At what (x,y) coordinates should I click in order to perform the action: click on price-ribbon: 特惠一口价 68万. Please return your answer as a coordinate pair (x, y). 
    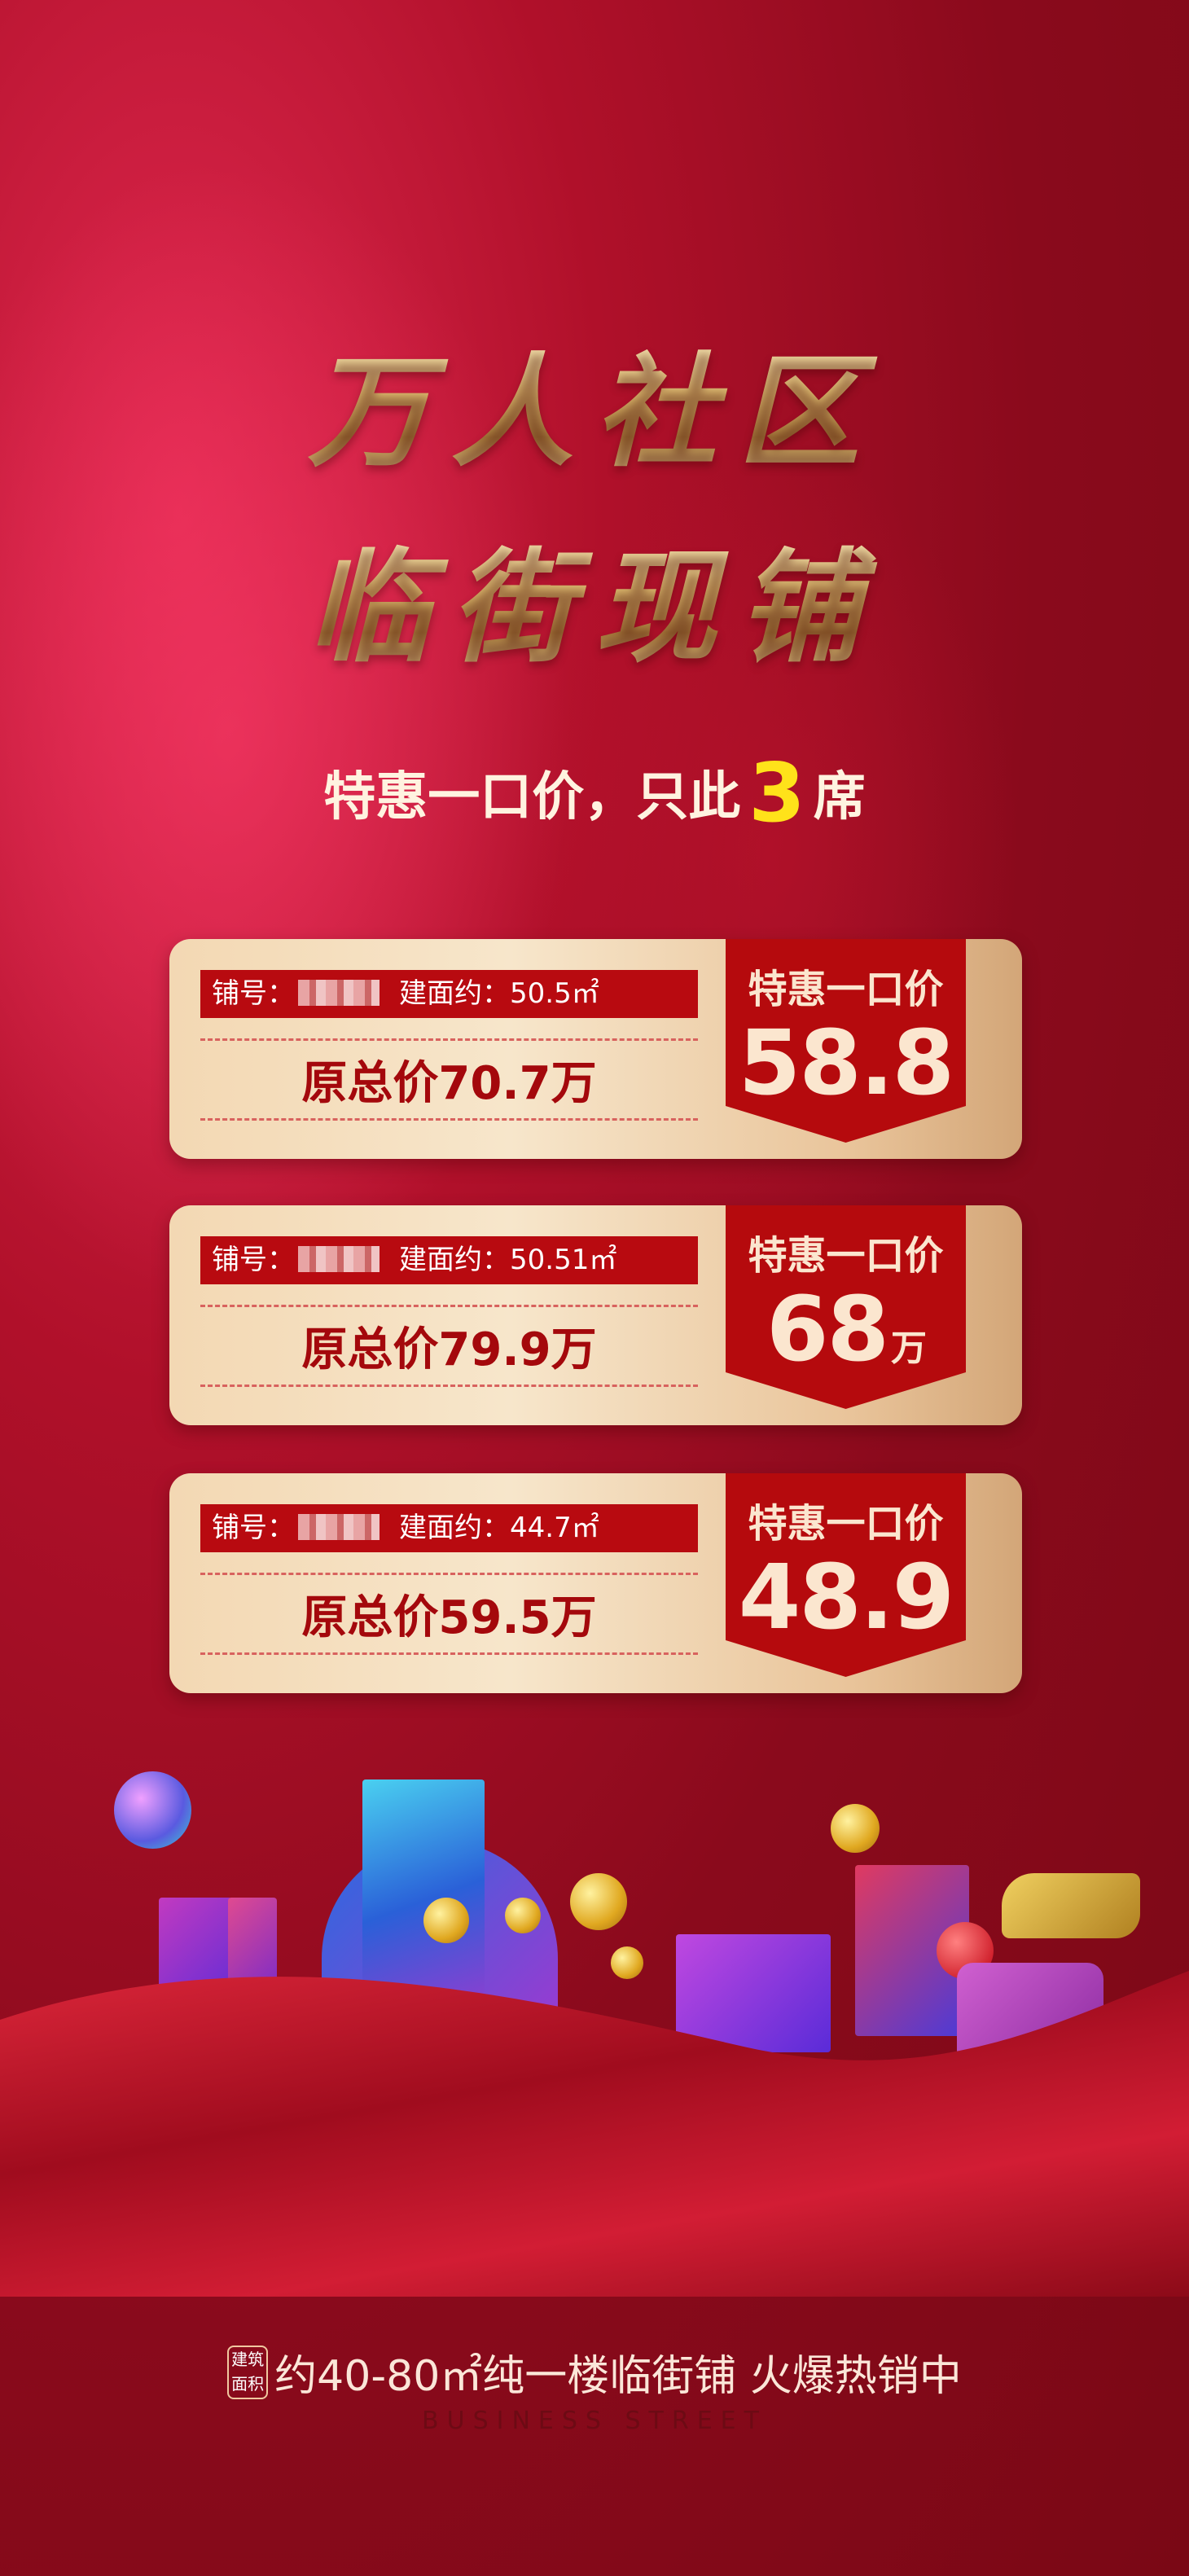
    Looking at the image, I should click on (846, 1307).